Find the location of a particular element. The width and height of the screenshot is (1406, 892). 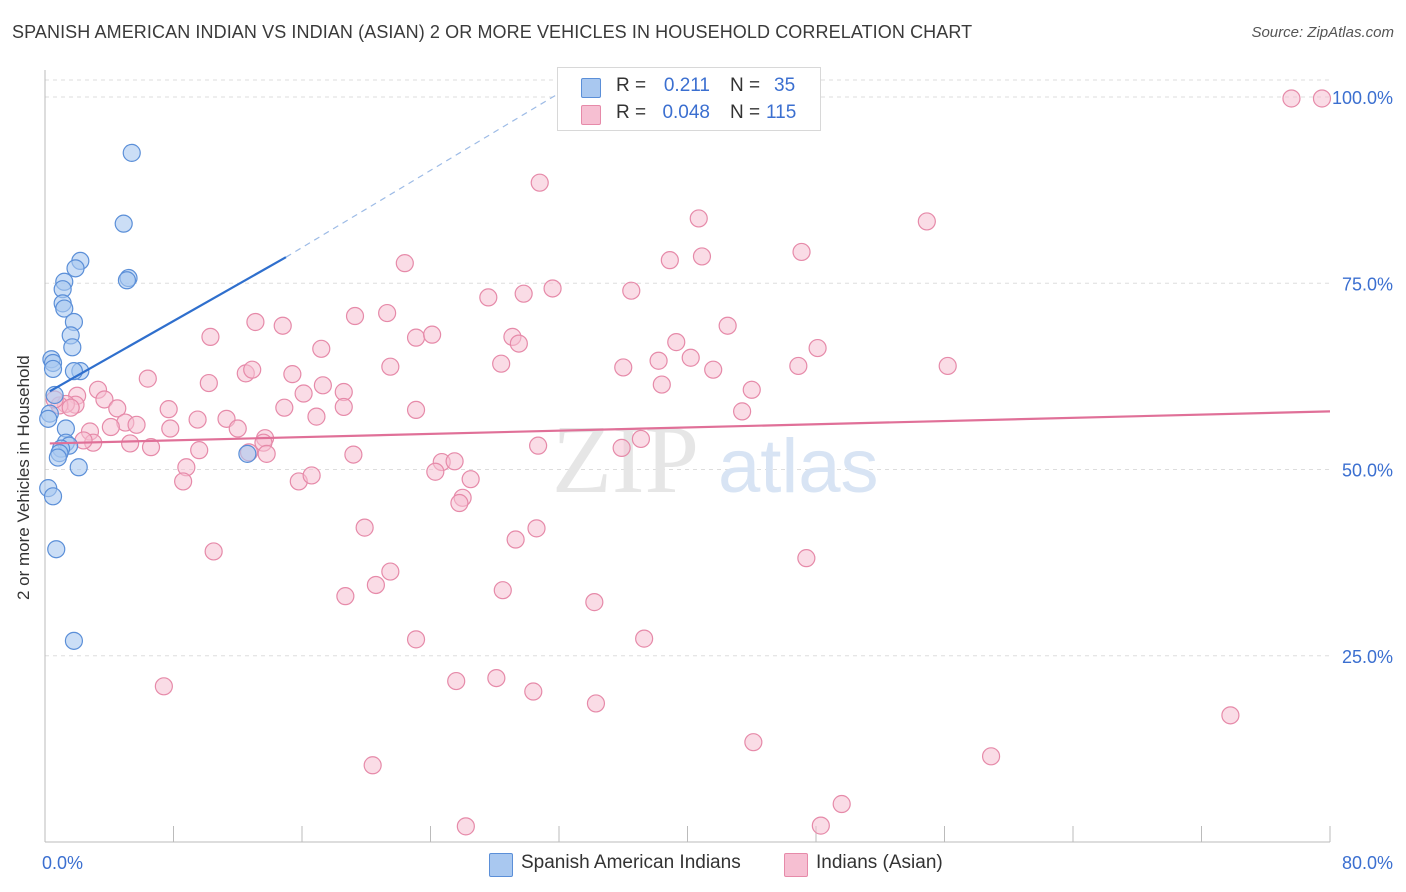

x-tick-label: 80.0% is located at coordinates (1367, 863).